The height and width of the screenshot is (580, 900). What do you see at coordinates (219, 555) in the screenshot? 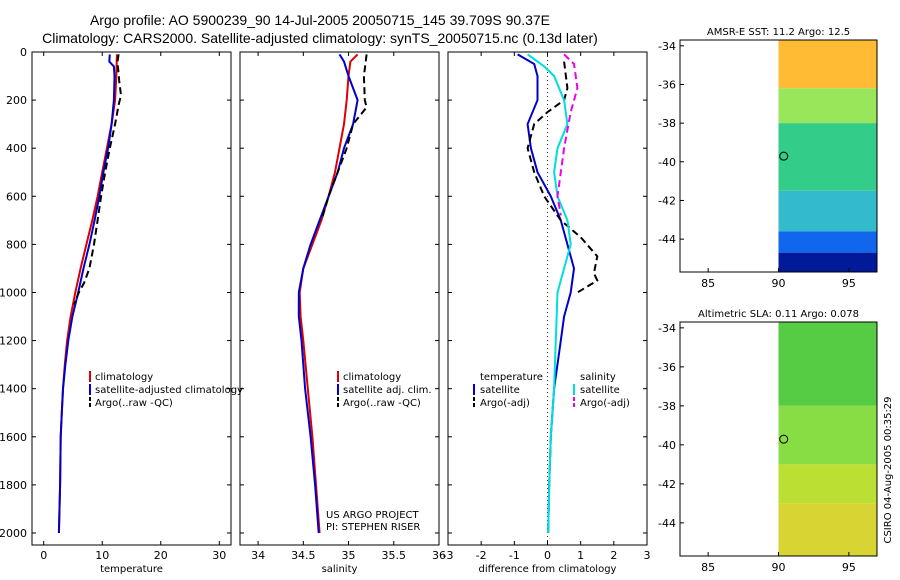
I see `temperature-xtick-label: 30` at bounding box center [219, 555].